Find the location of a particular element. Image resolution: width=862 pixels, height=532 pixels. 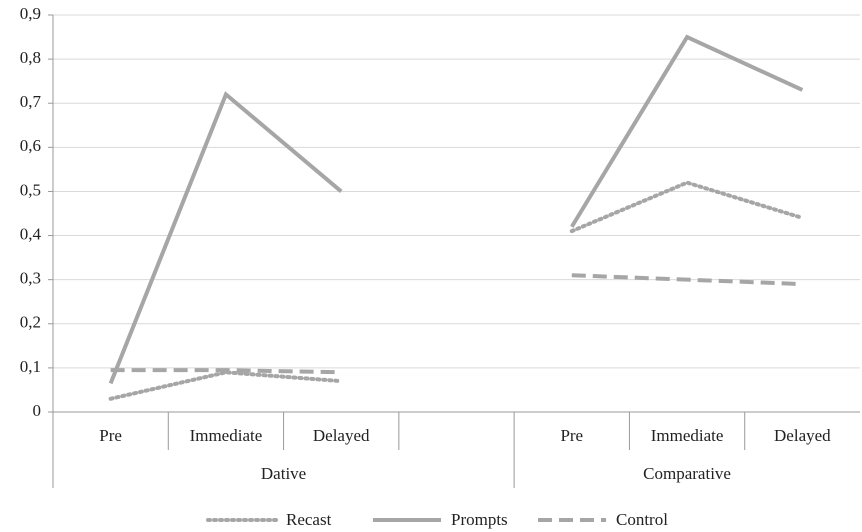

y-tick-label: 0,3 is located at coordinates (30, 278).